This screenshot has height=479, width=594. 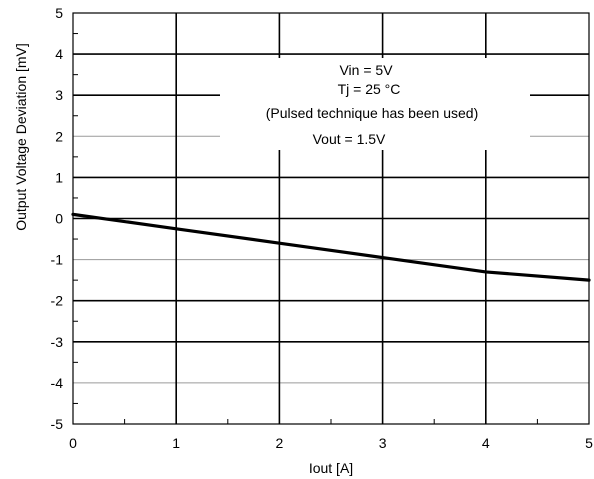 I want to click on y-tick-label: -3, so click(x=57, y=342).